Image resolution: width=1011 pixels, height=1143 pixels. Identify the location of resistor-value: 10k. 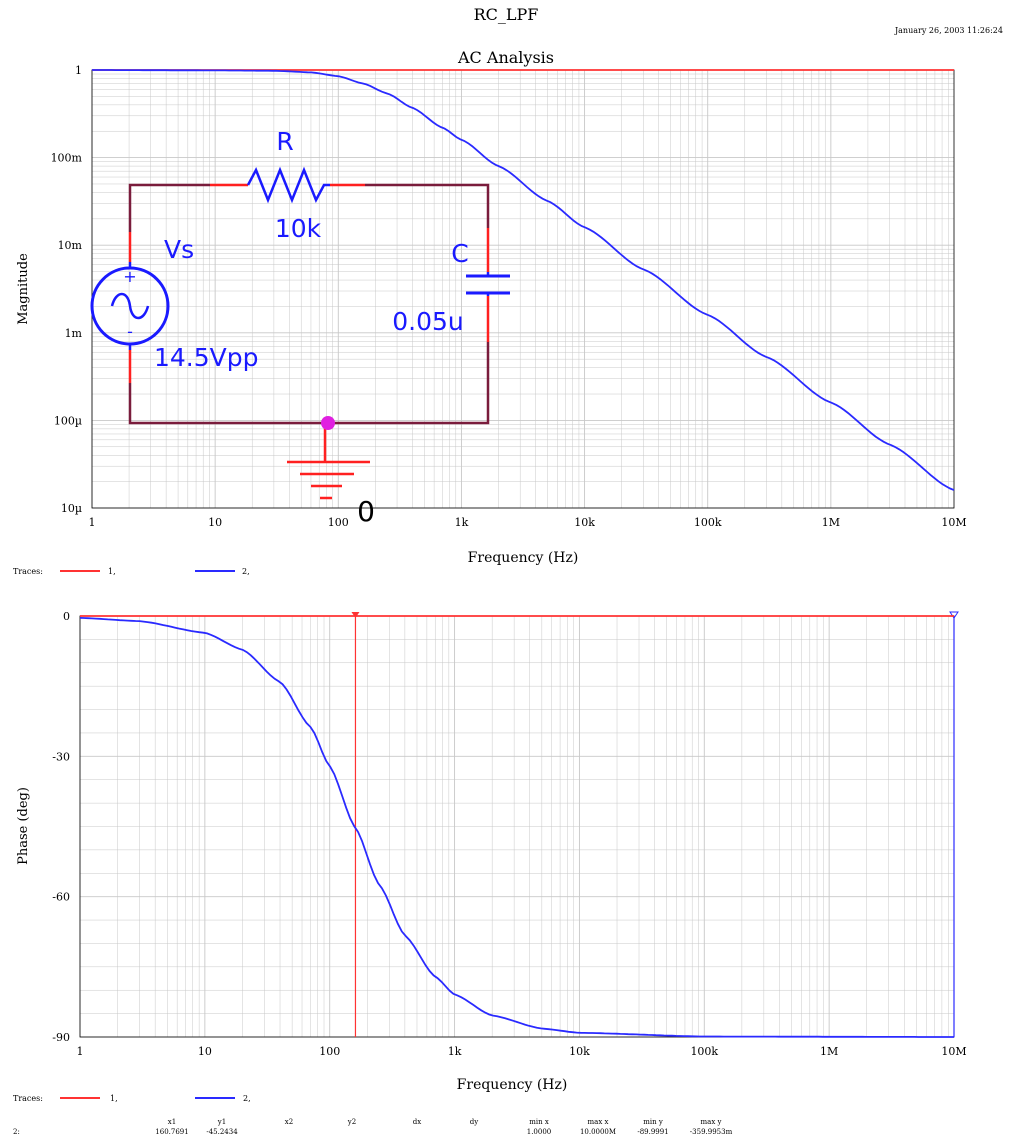
(298, 228).